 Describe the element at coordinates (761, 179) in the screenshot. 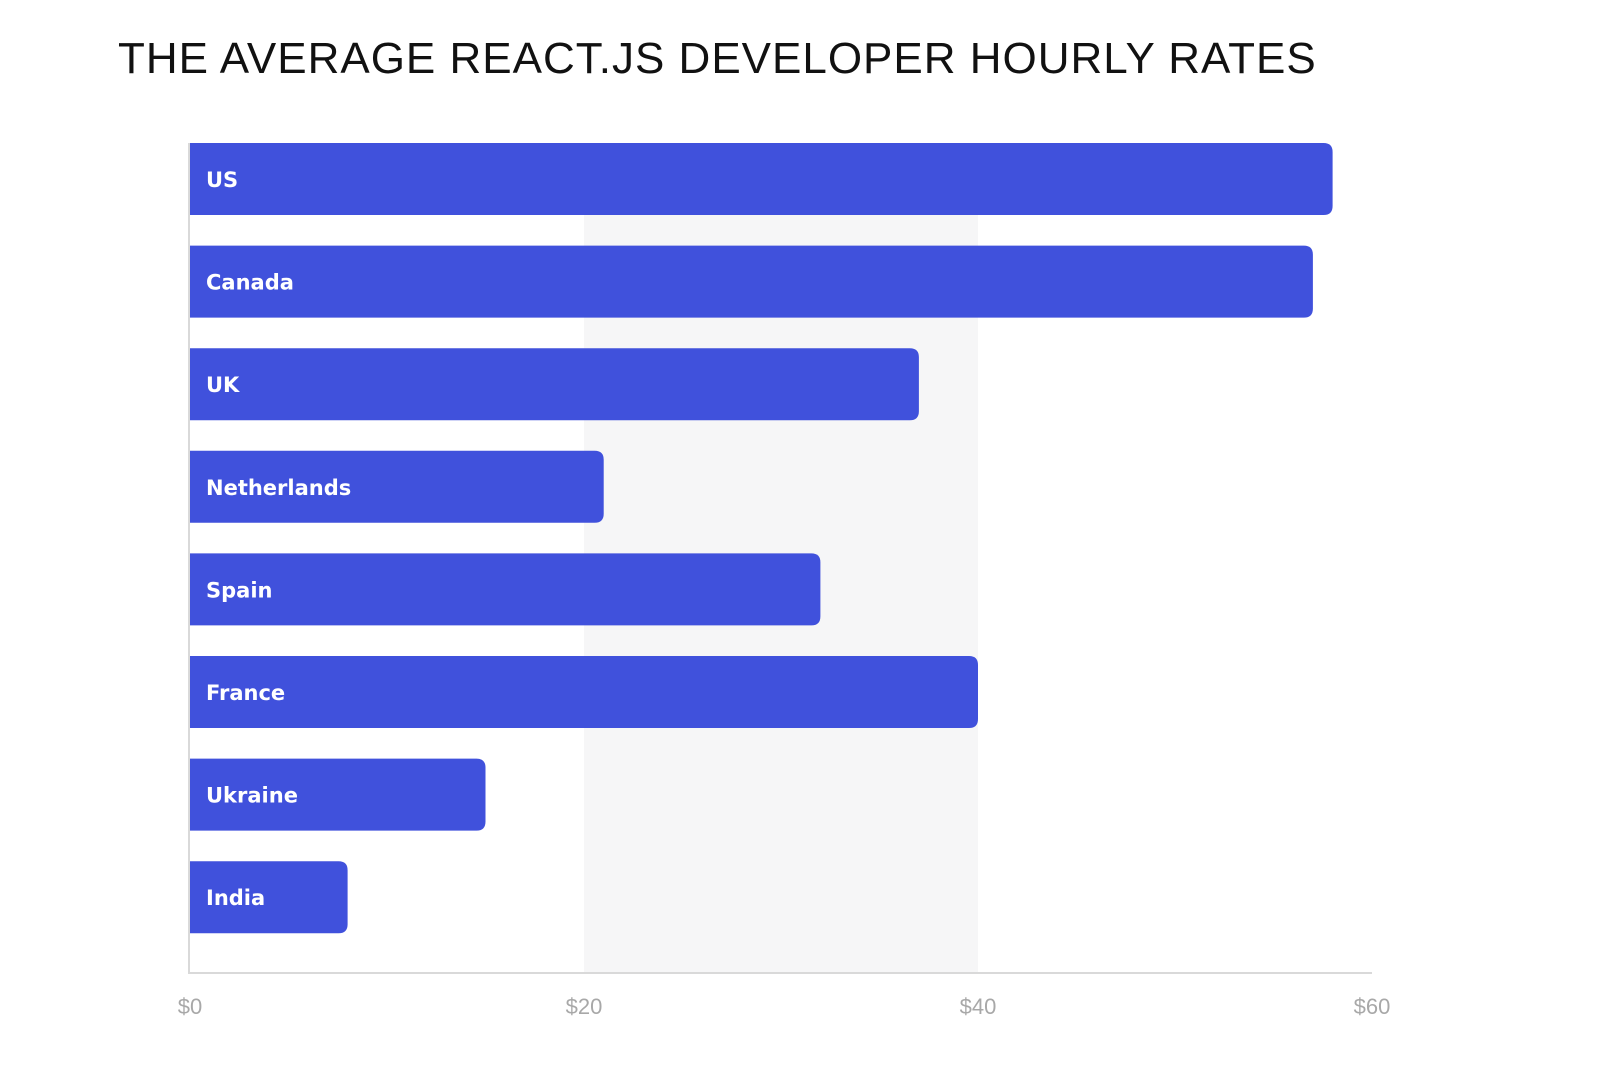

I see `bar-us` at that location.